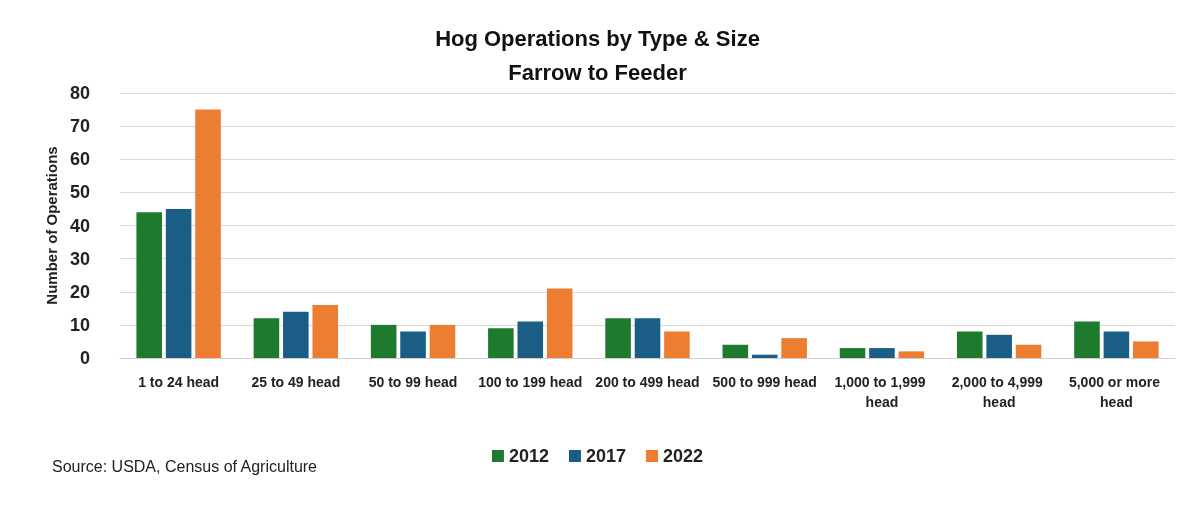 The image size is (1195, 514). I want to click on chart-subtitle: Farrow to Feeder, so click(598, 72).